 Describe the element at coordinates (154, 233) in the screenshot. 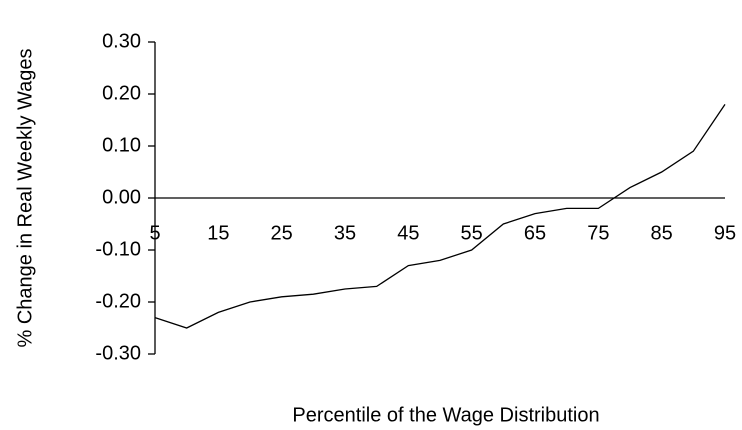

I see `x-tick-label: 5` at that location.